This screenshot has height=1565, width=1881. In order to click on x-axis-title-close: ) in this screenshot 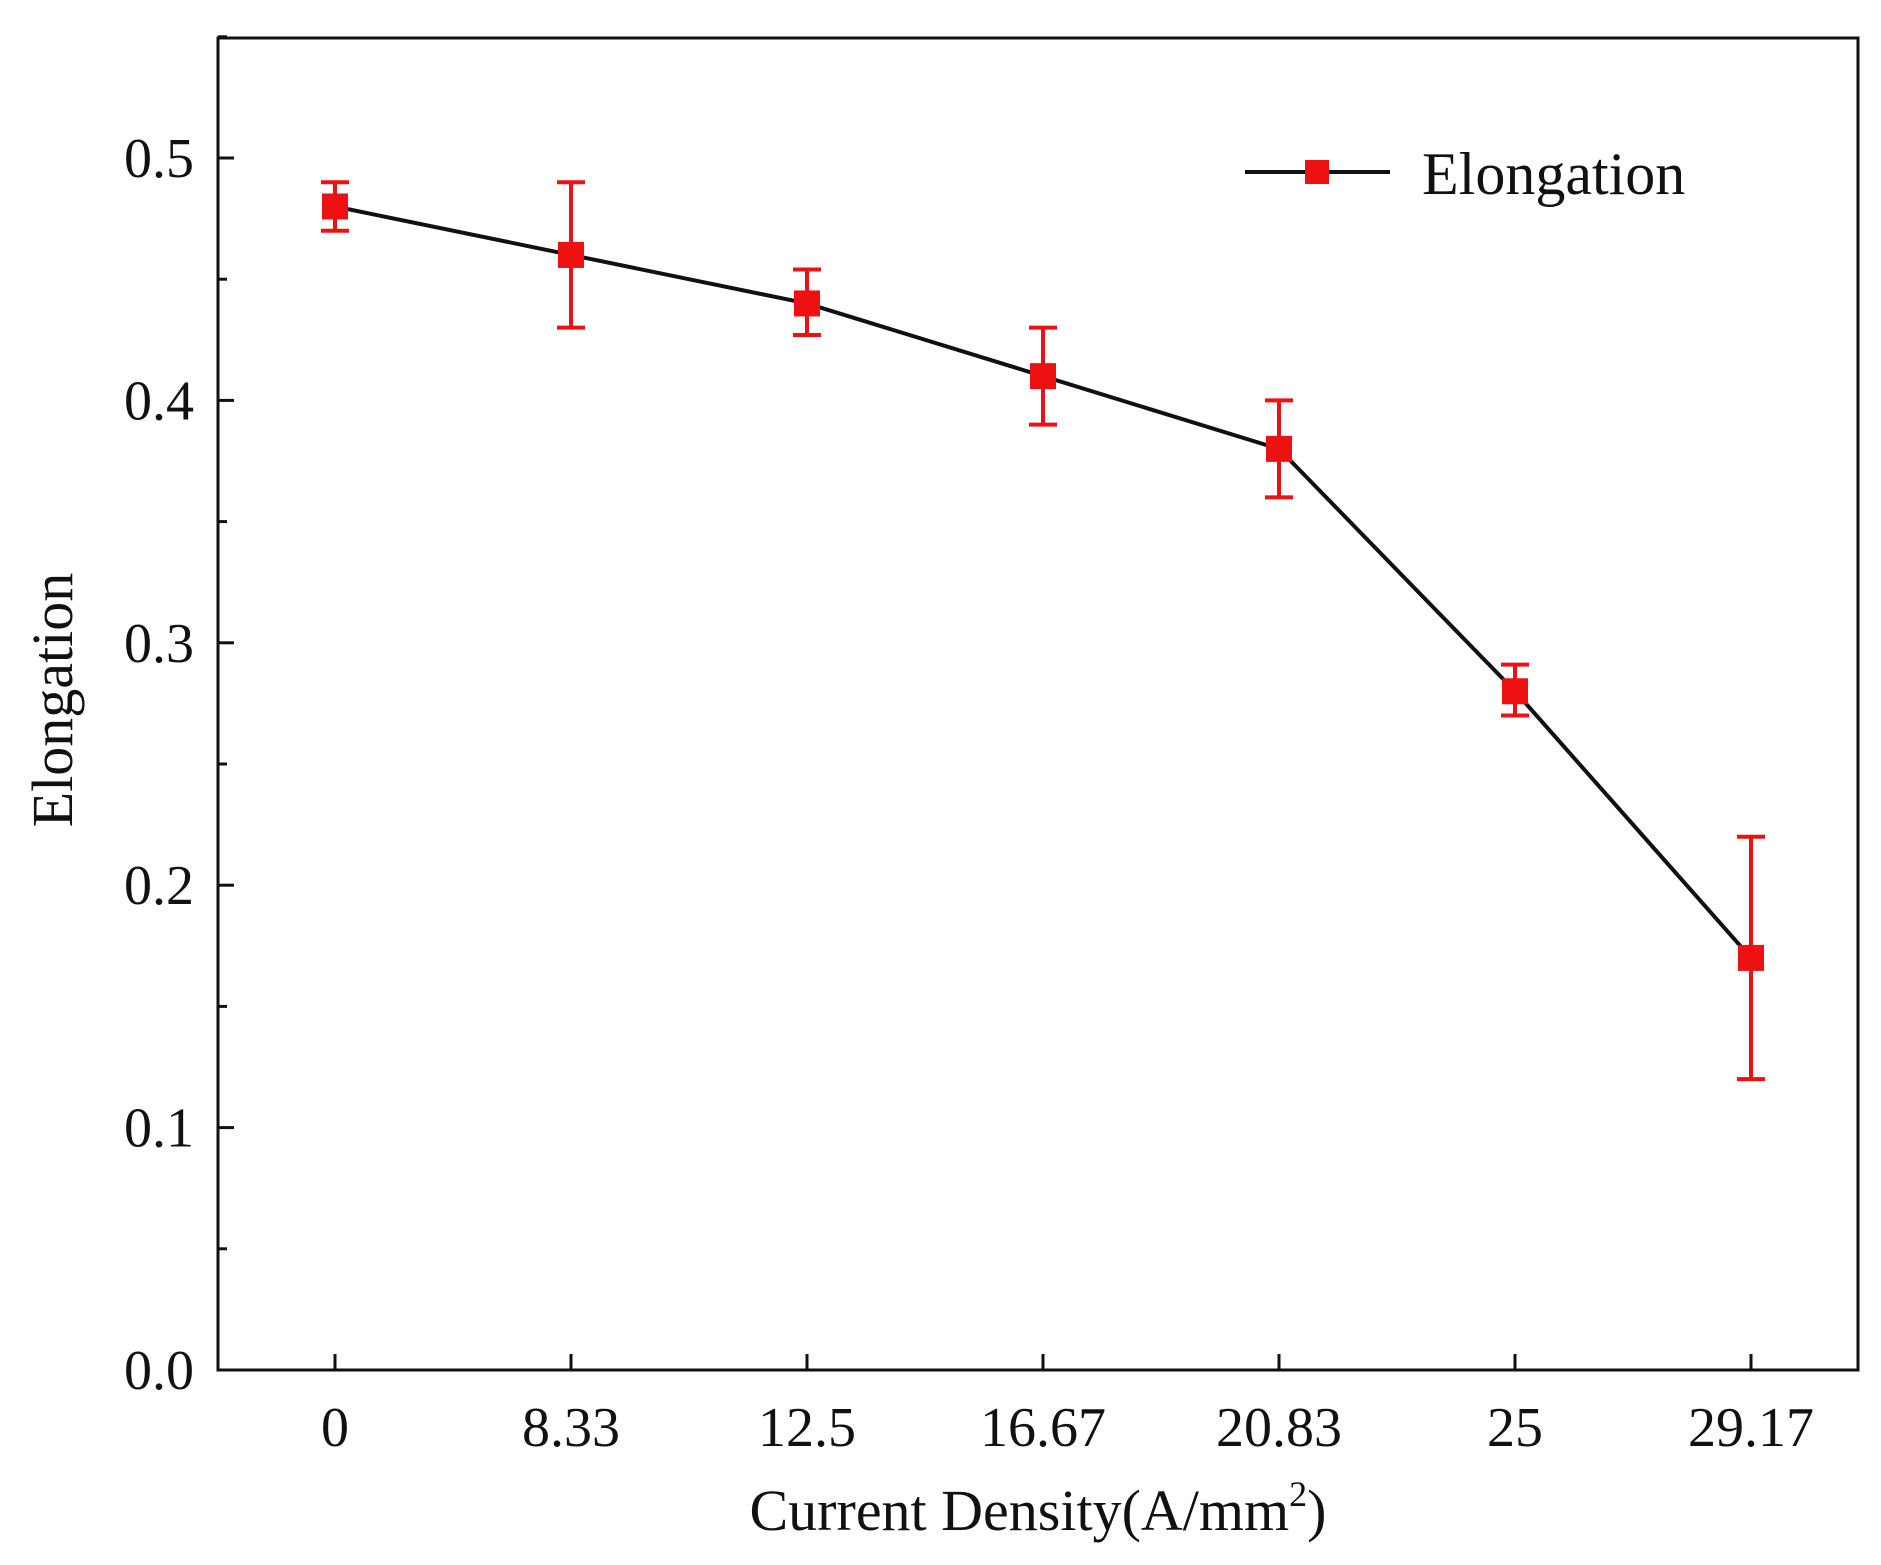, I will do `click(1316, 1510)`.